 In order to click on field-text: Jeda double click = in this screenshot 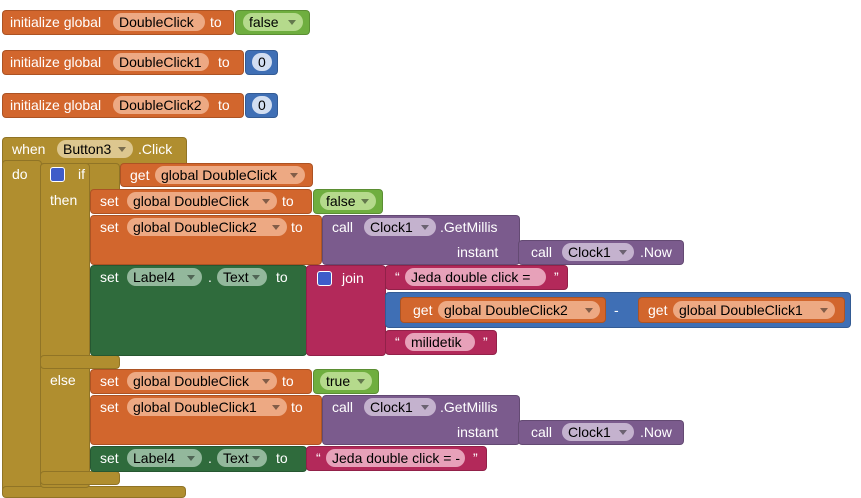, I will do `click(473, 277)`.